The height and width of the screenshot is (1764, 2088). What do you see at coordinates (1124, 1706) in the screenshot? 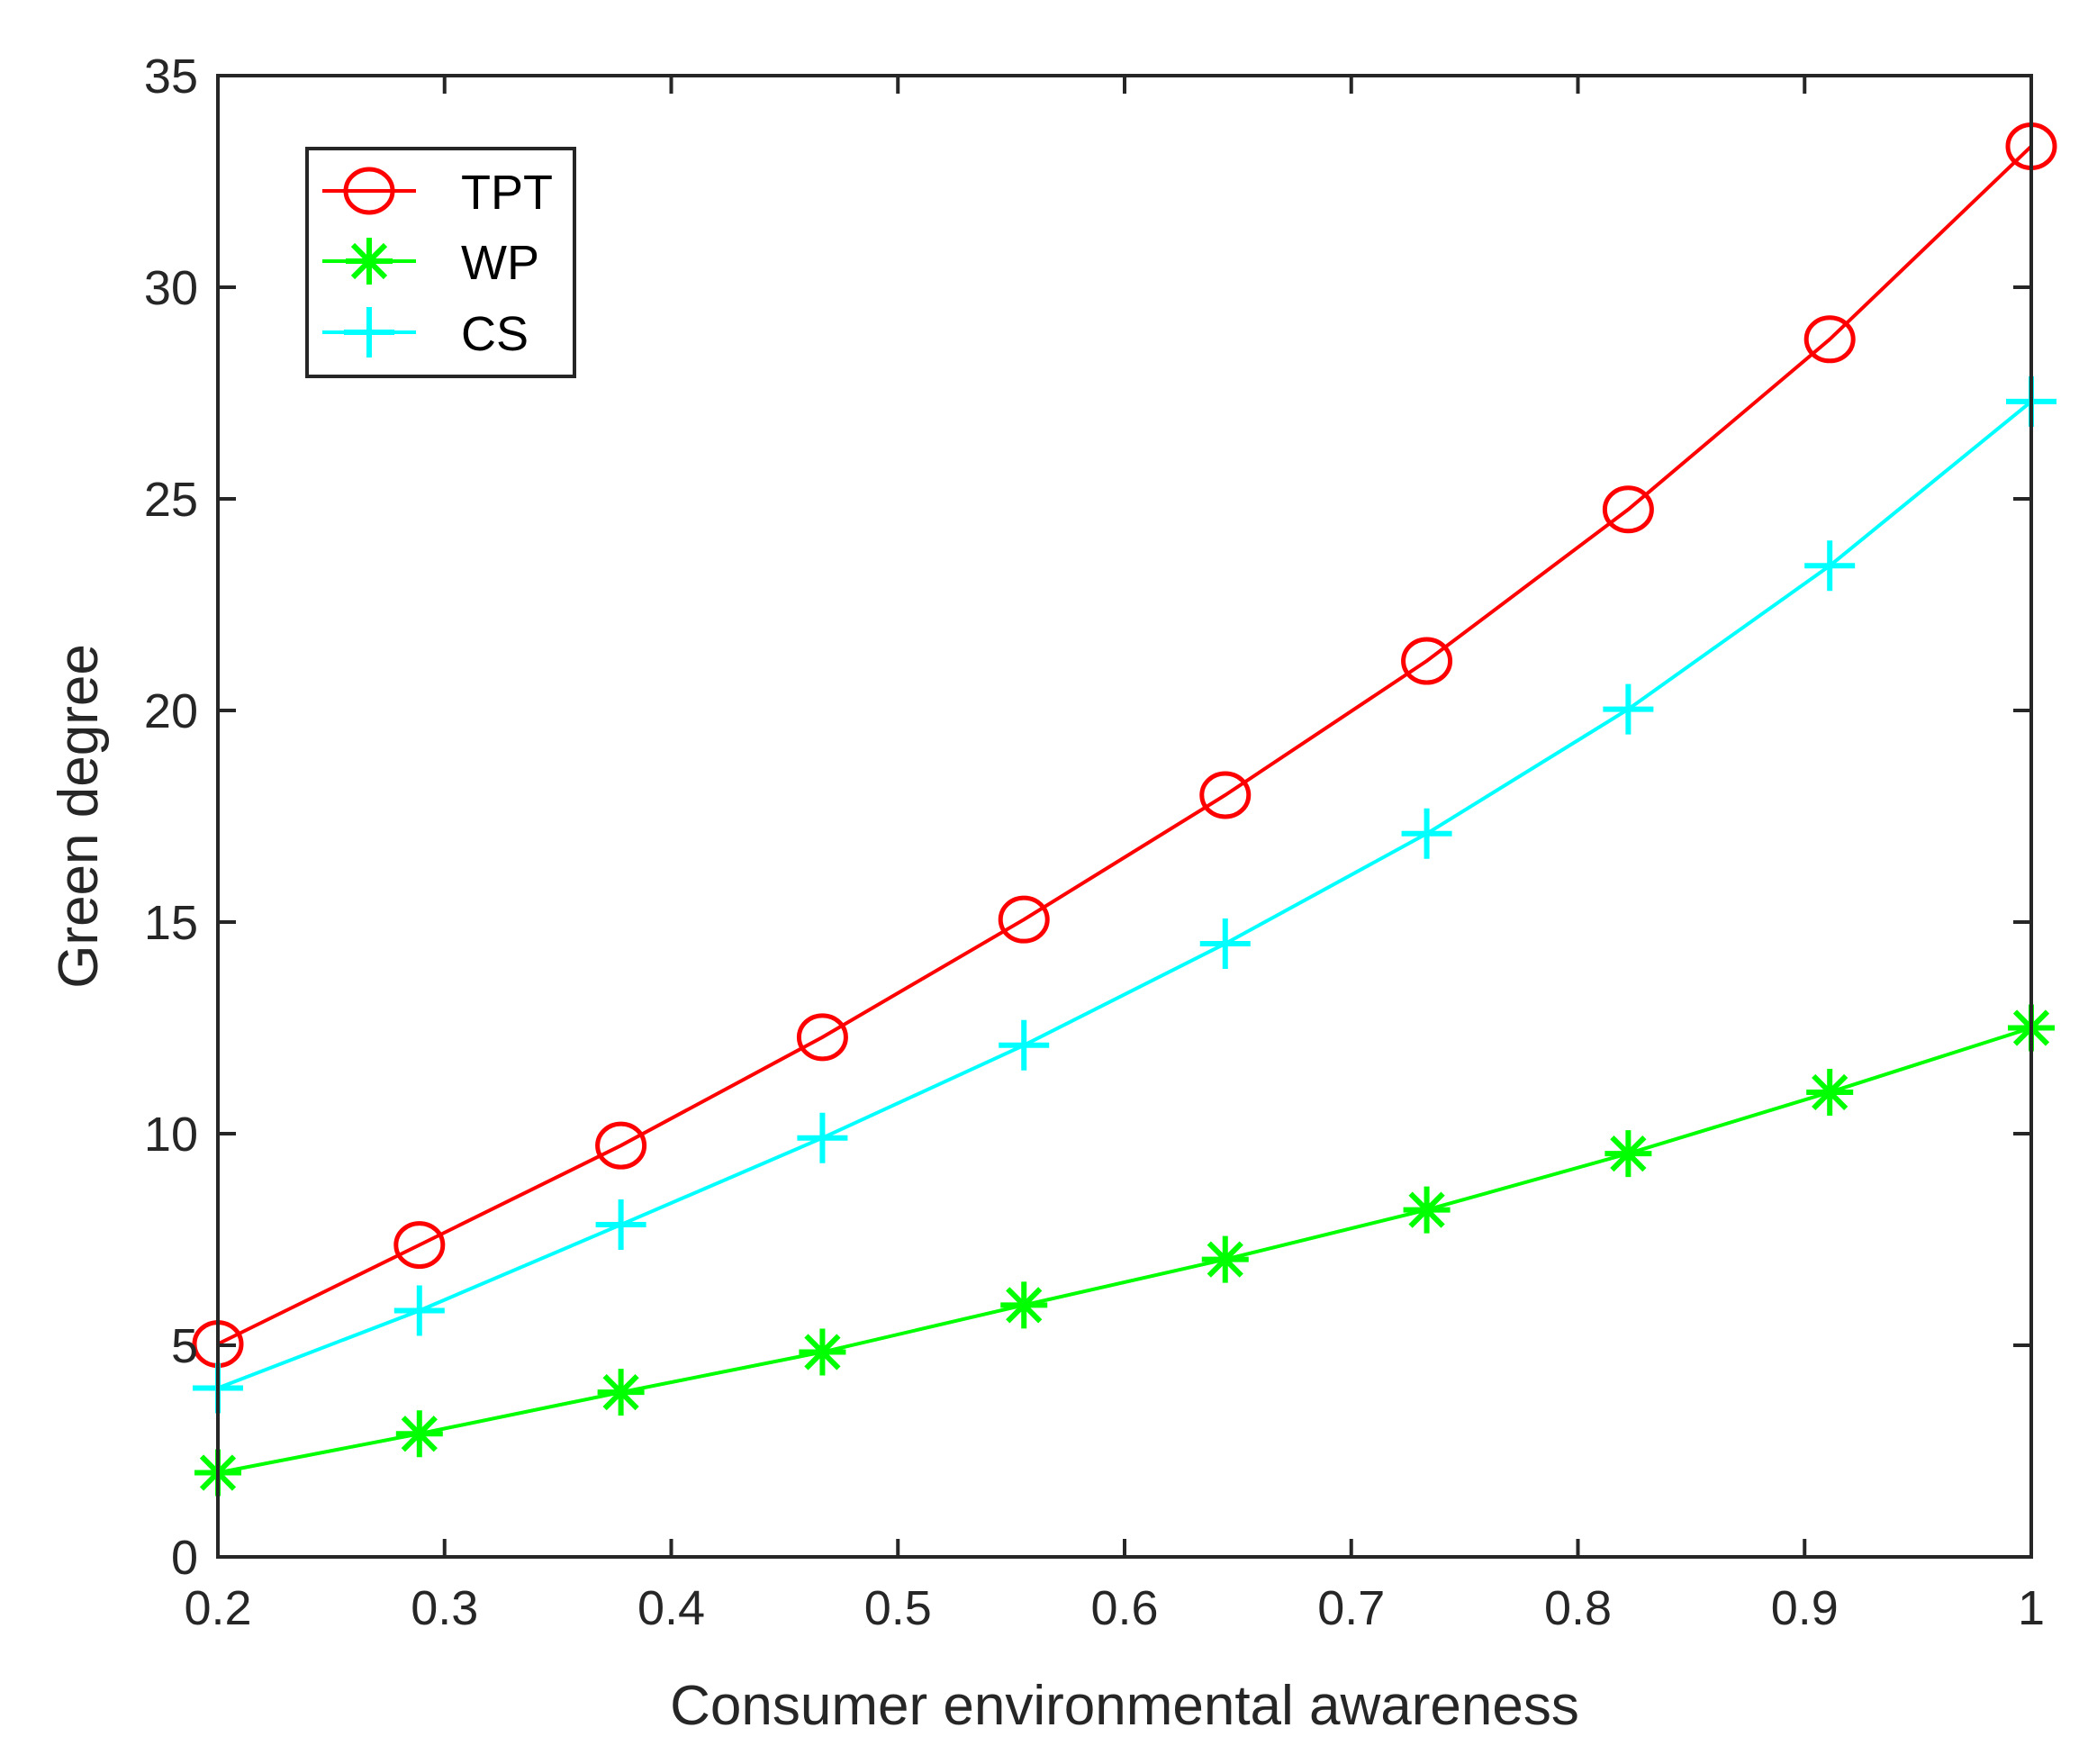
I see `x-axis-label: Consumer environmental awareness` at bounding box center [1124, 1706].